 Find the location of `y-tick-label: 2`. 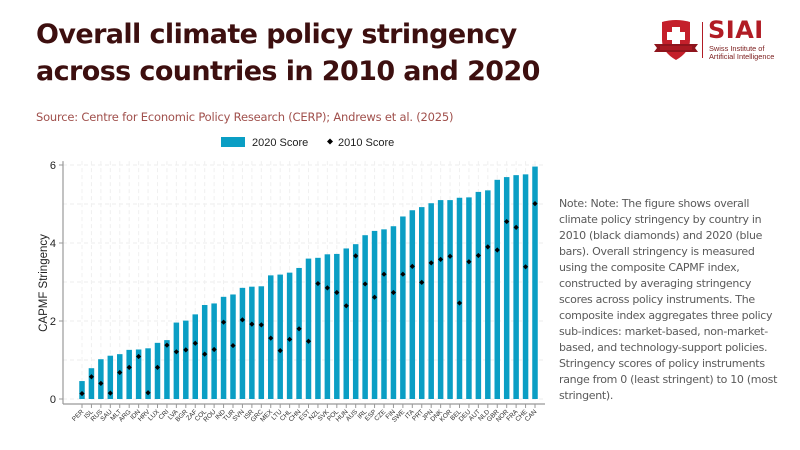

y-tick-label: 2 is located at coordinates (53, 322).